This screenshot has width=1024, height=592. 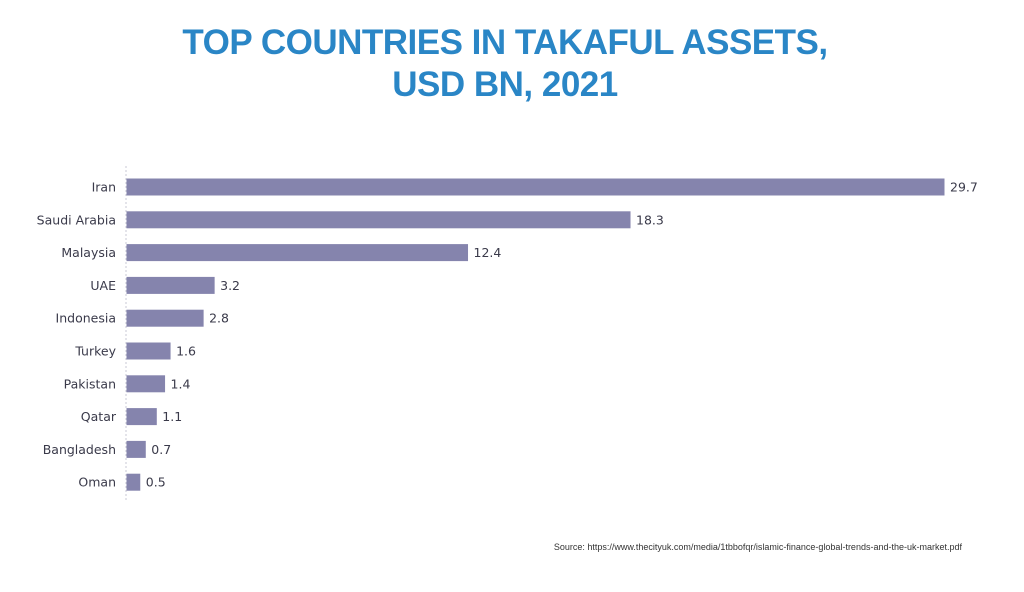 What do you see at coordinates (95, 351) in the screenshot?
I see `category-label-turkey: Turkey` at bounding box center [95, 351].